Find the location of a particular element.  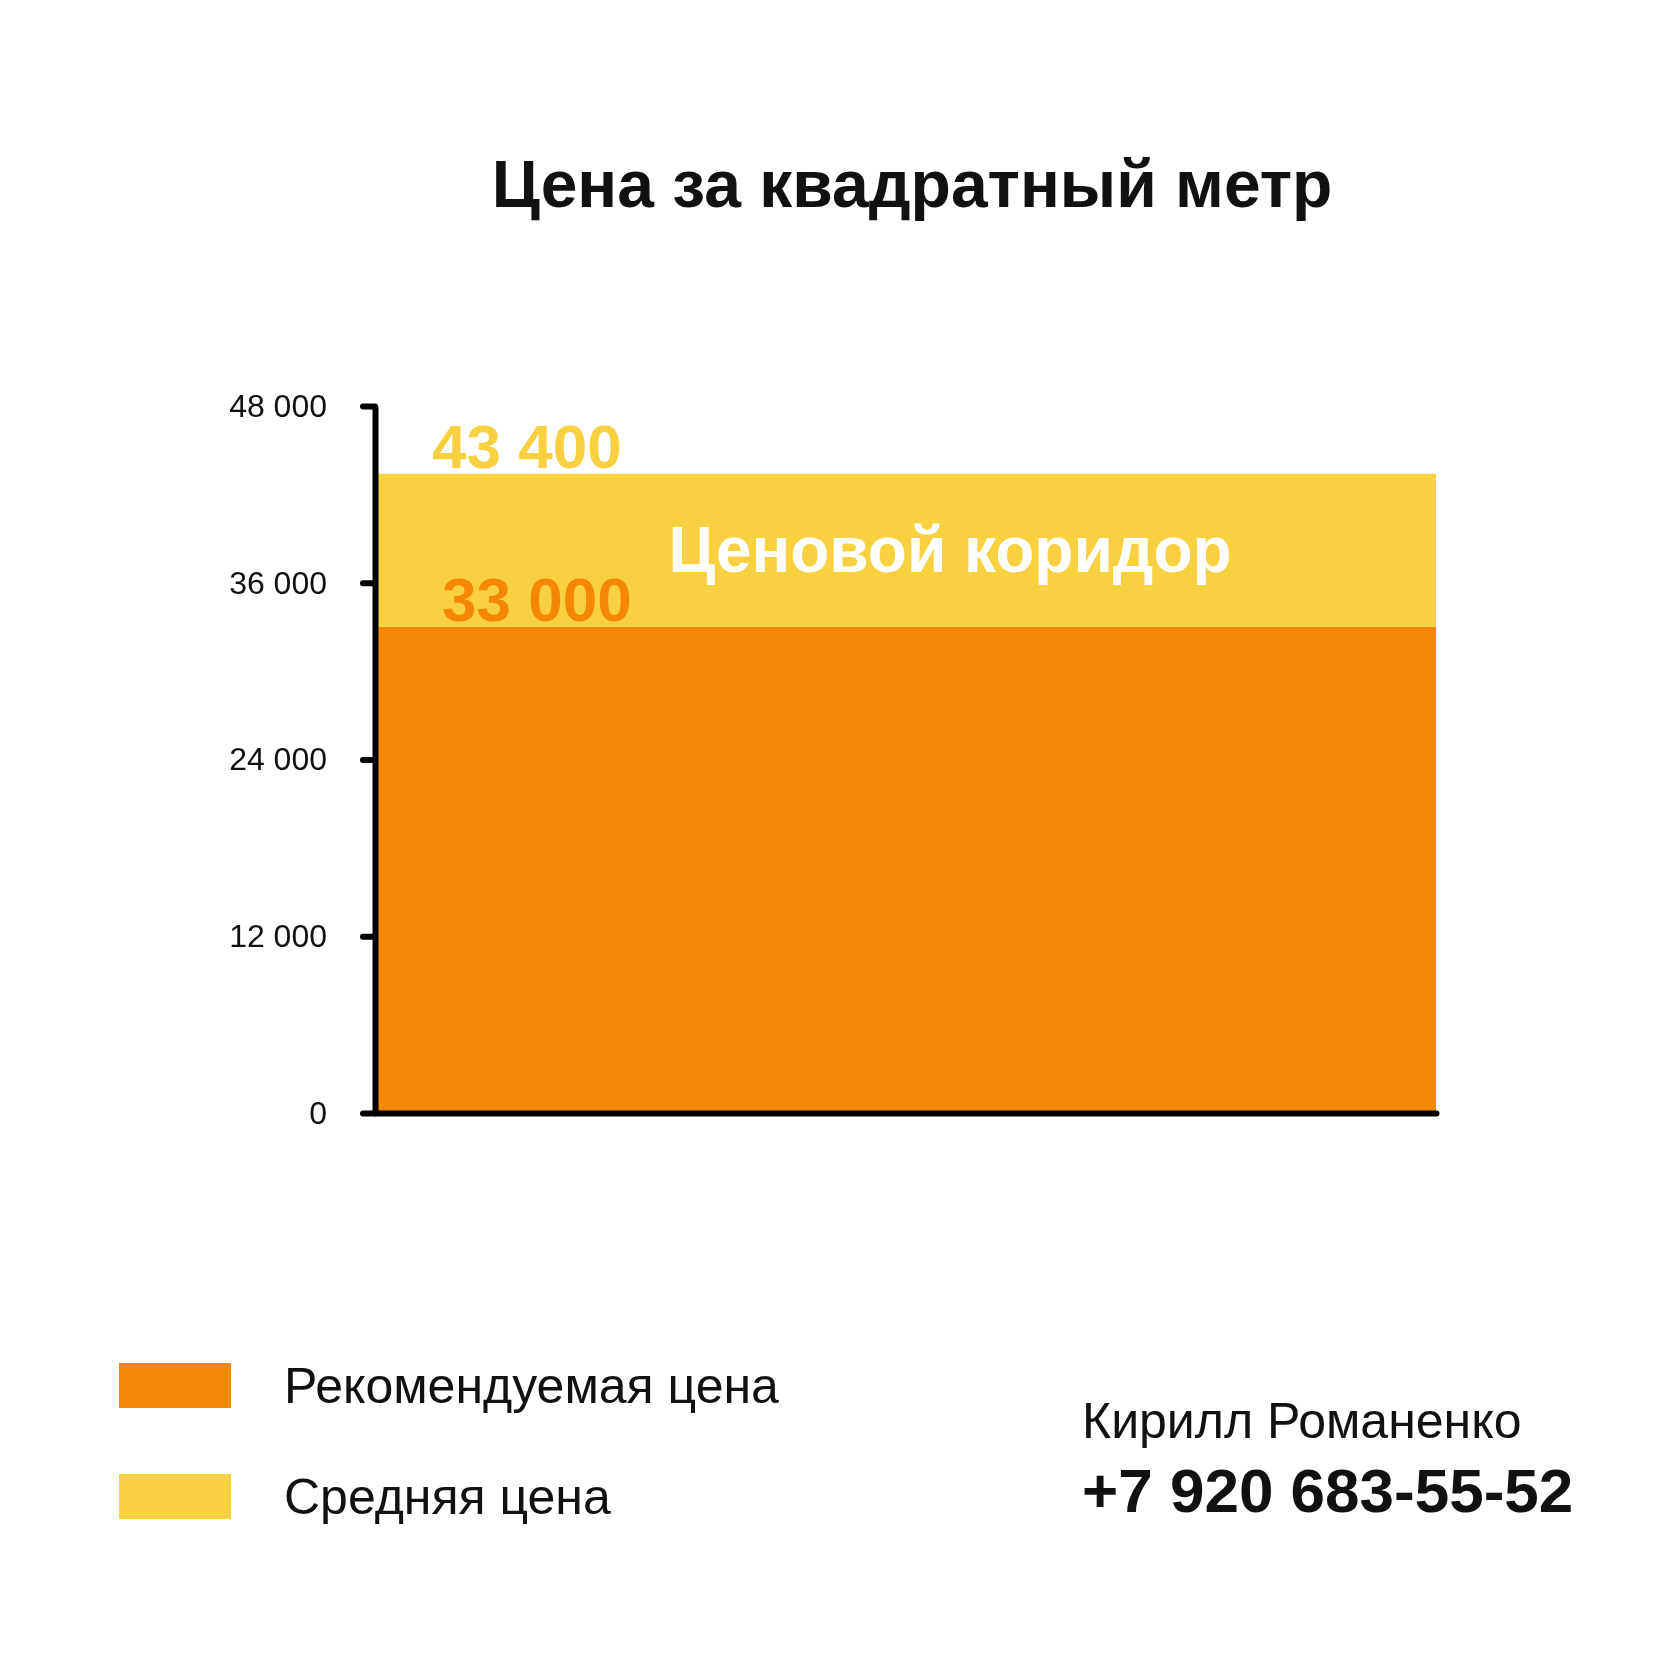

text: Кирилл Романенко is located at coordinates (1302, 1421).